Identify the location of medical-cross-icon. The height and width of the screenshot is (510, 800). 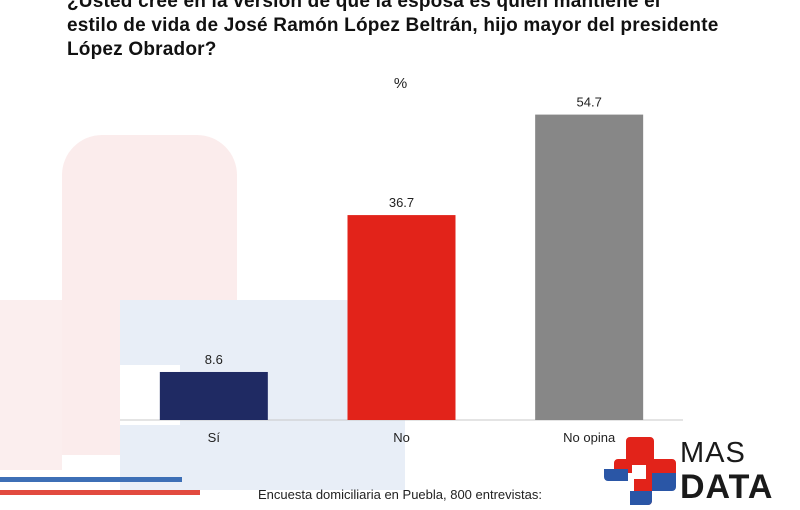
(640, 471).